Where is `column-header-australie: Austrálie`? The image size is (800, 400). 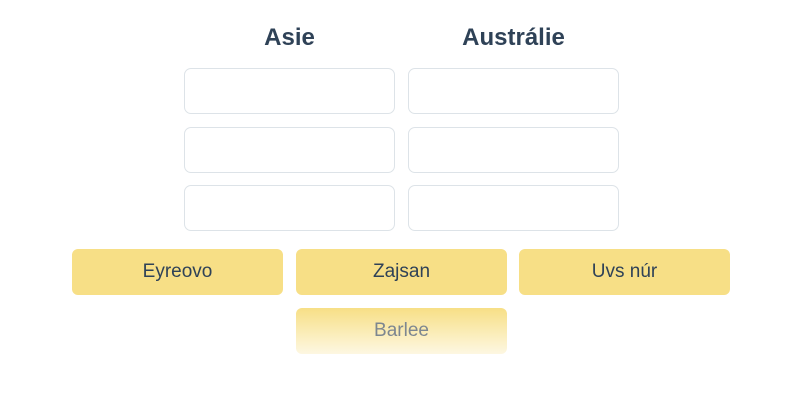
column-header-australie: Austrálie is located at coordinates (513, 37).